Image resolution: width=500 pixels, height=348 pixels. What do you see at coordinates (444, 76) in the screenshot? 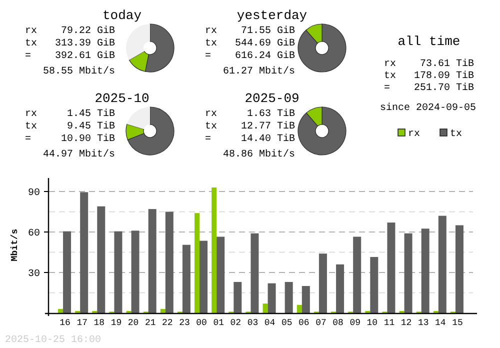
I see `text: 178.09 TiB` at bounding box center [444, 76].